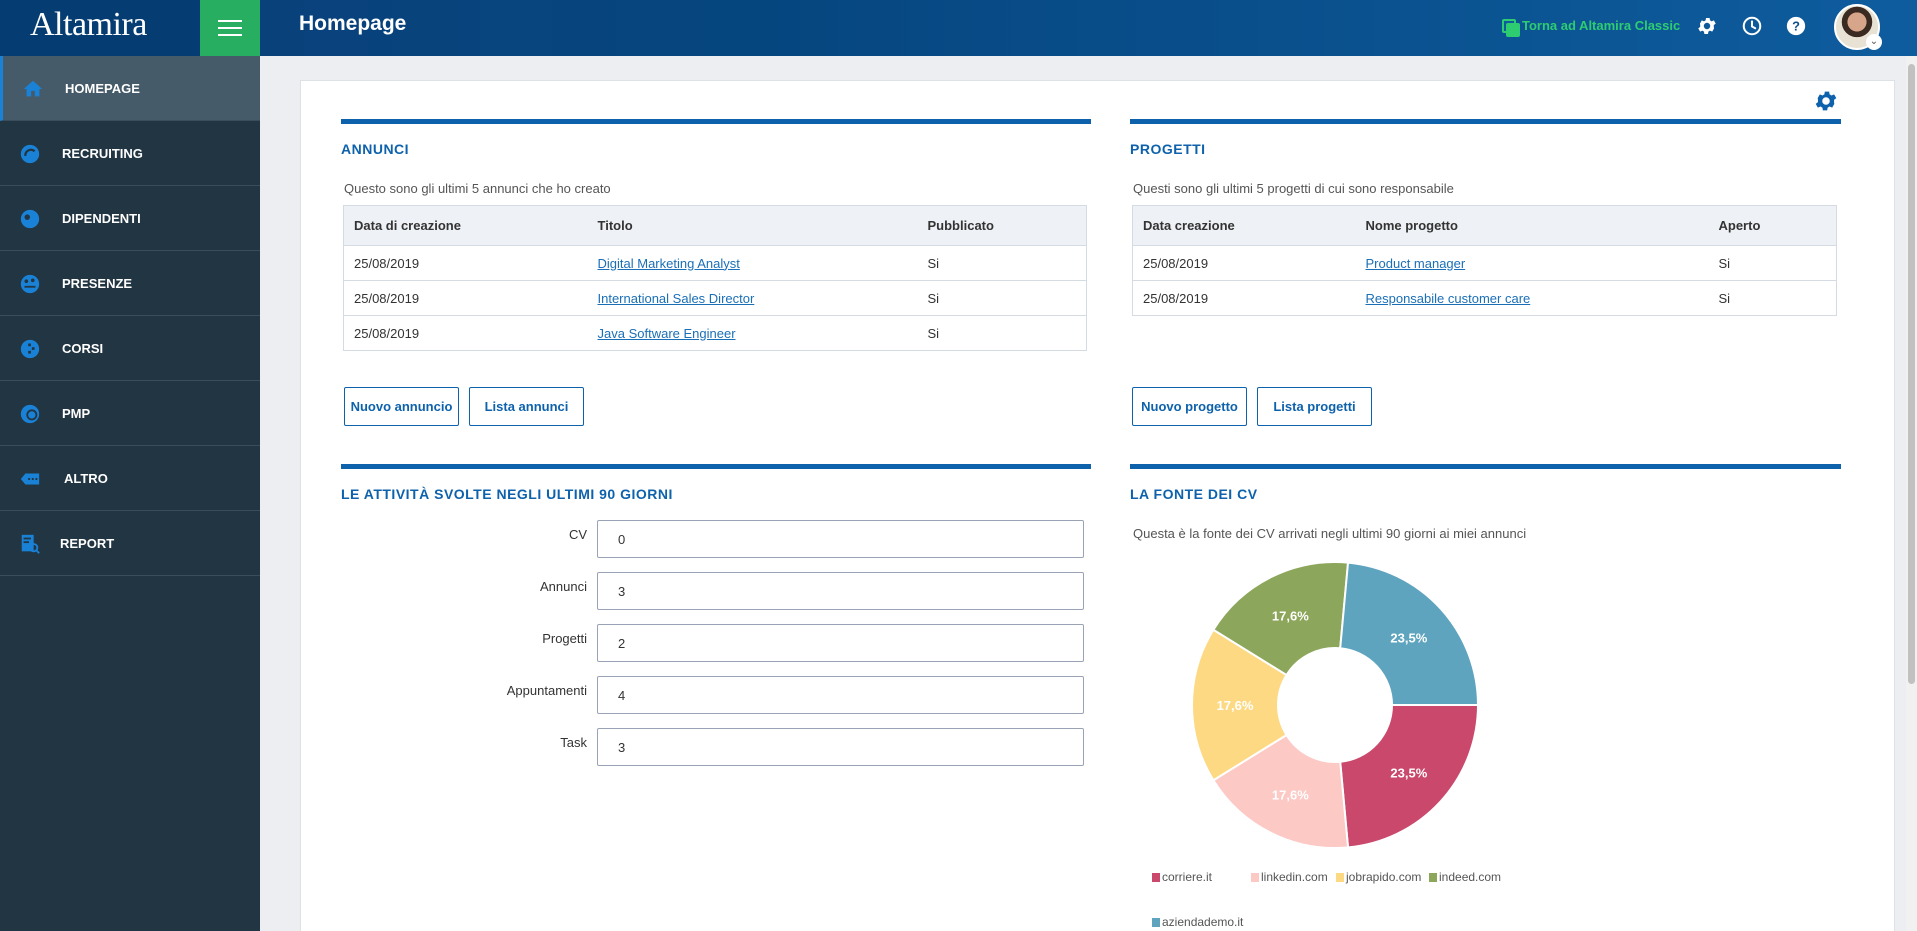  I want to click on field-label-annunci: Annunci, so click(563, 586).